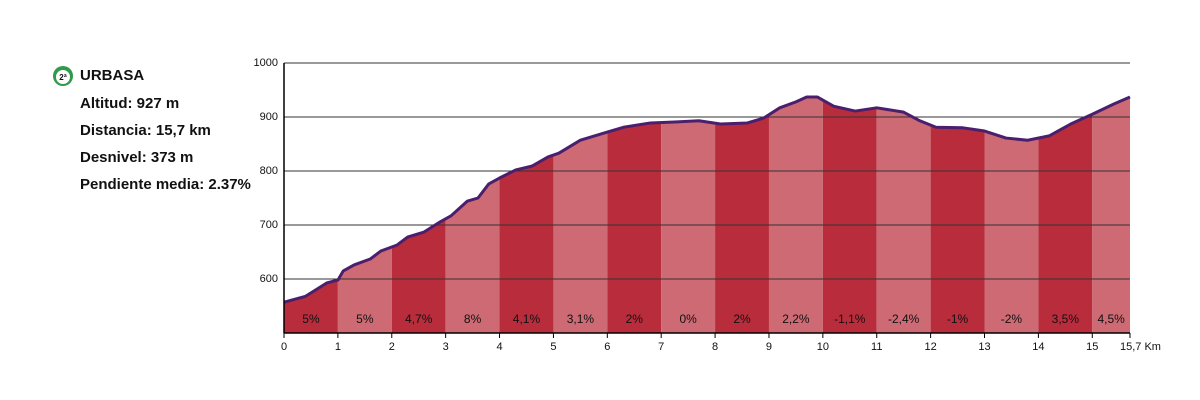 The width and height of the screenshot is (1200, 400). Describe the element at coordinates (769, 347) in the screenshot. I see `x-tick-label: 9` at that location.